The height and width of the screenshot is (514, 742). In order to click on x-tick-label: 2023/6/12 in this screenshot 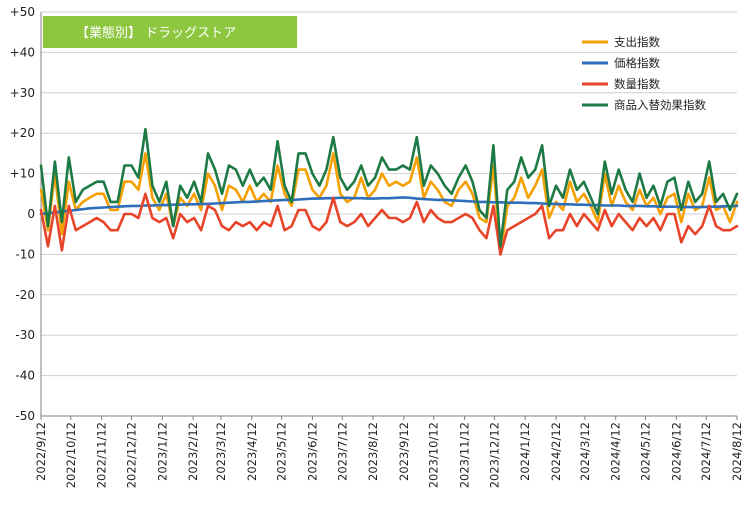, I will do `click(312, 451)`.